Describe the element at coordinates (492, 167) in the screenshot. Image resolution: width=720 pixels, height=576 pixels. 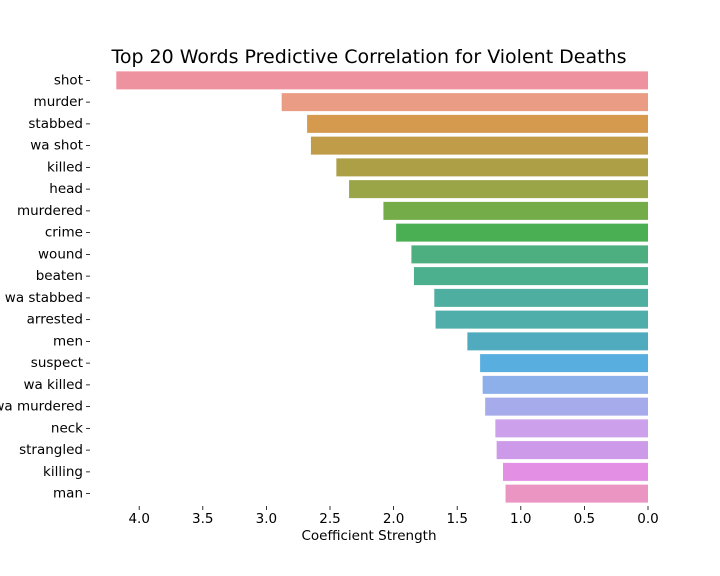
I see `bar-killed` at that location.